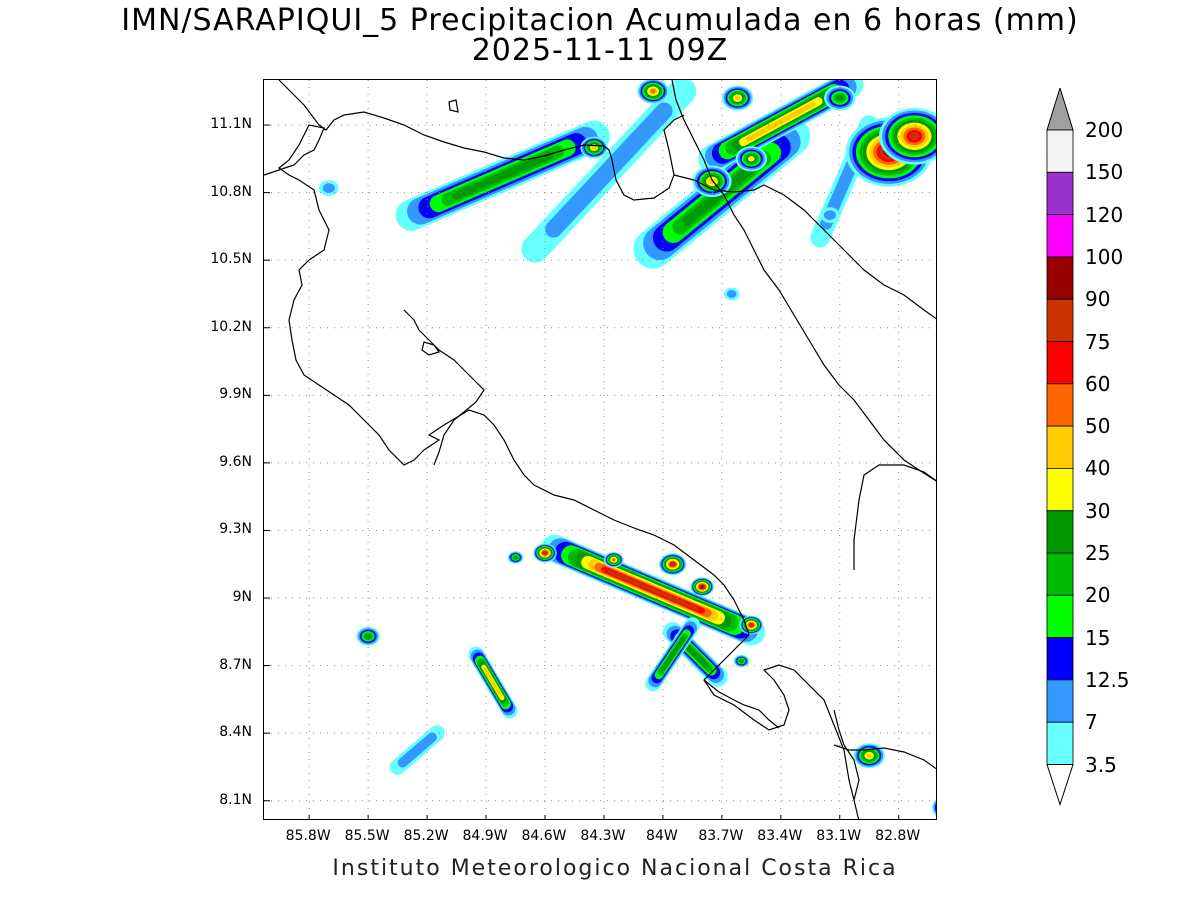 This screenshot has height=900, width=1200. I want to click on precip-band-south-pacific, so click(653, 590).